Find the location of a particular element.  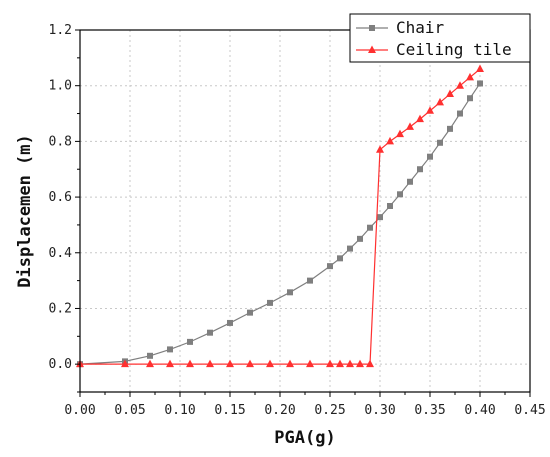

y-tick-label-4: 0.8 is located at coordinates (60, 141).